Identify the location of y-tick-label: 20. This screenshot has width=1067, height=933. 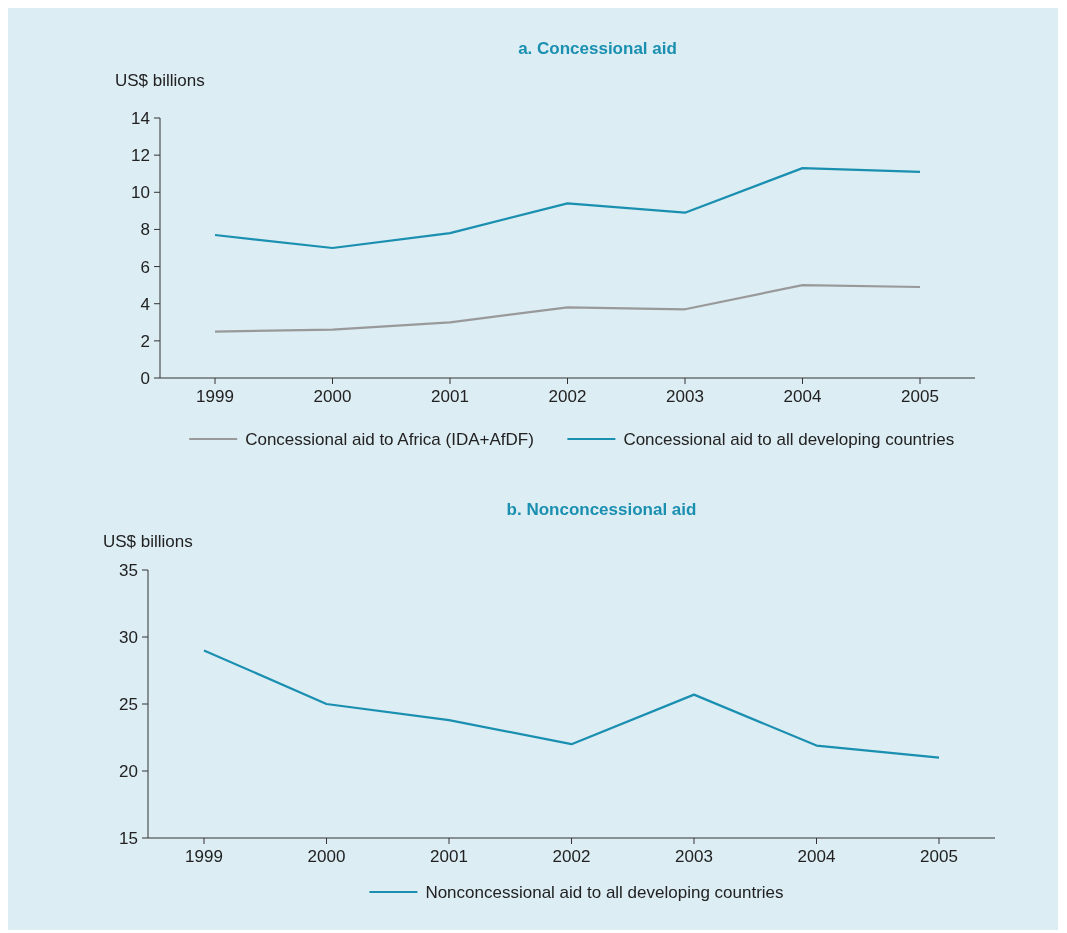
(128, 771).